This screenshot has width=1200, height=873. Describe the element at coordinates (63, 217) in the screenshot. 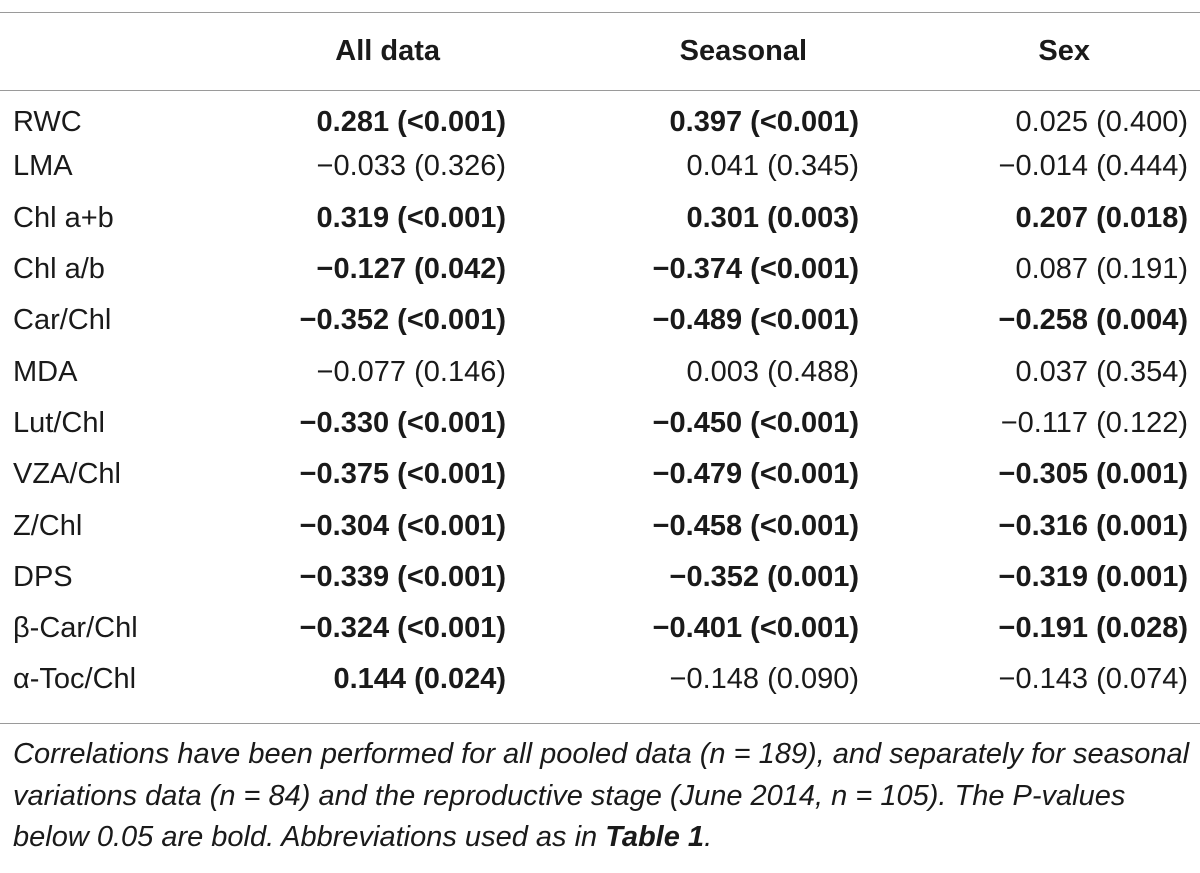

I see `row-label: Chl a+b` at that location.